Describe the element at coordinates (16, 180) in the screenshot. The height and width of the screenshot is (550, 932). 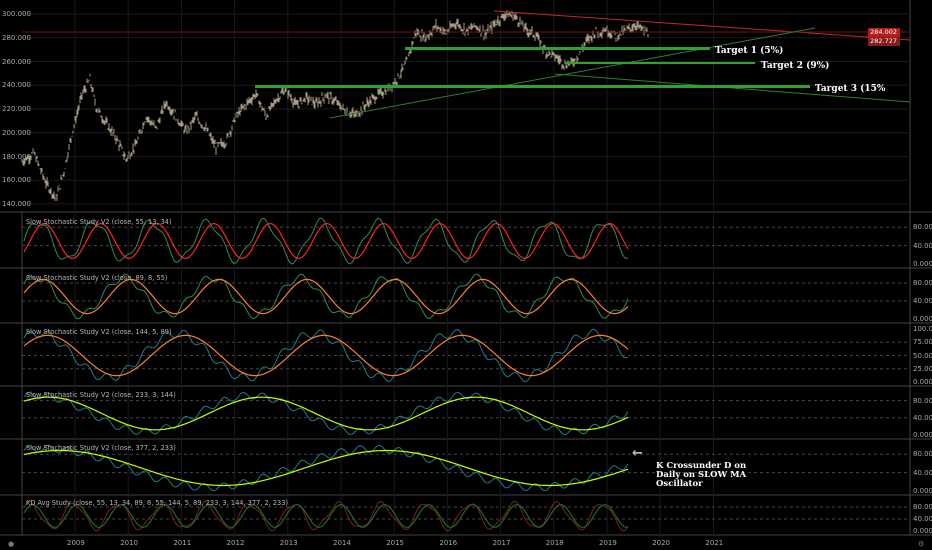
I see `price-tick-label: 160.000` at that location.